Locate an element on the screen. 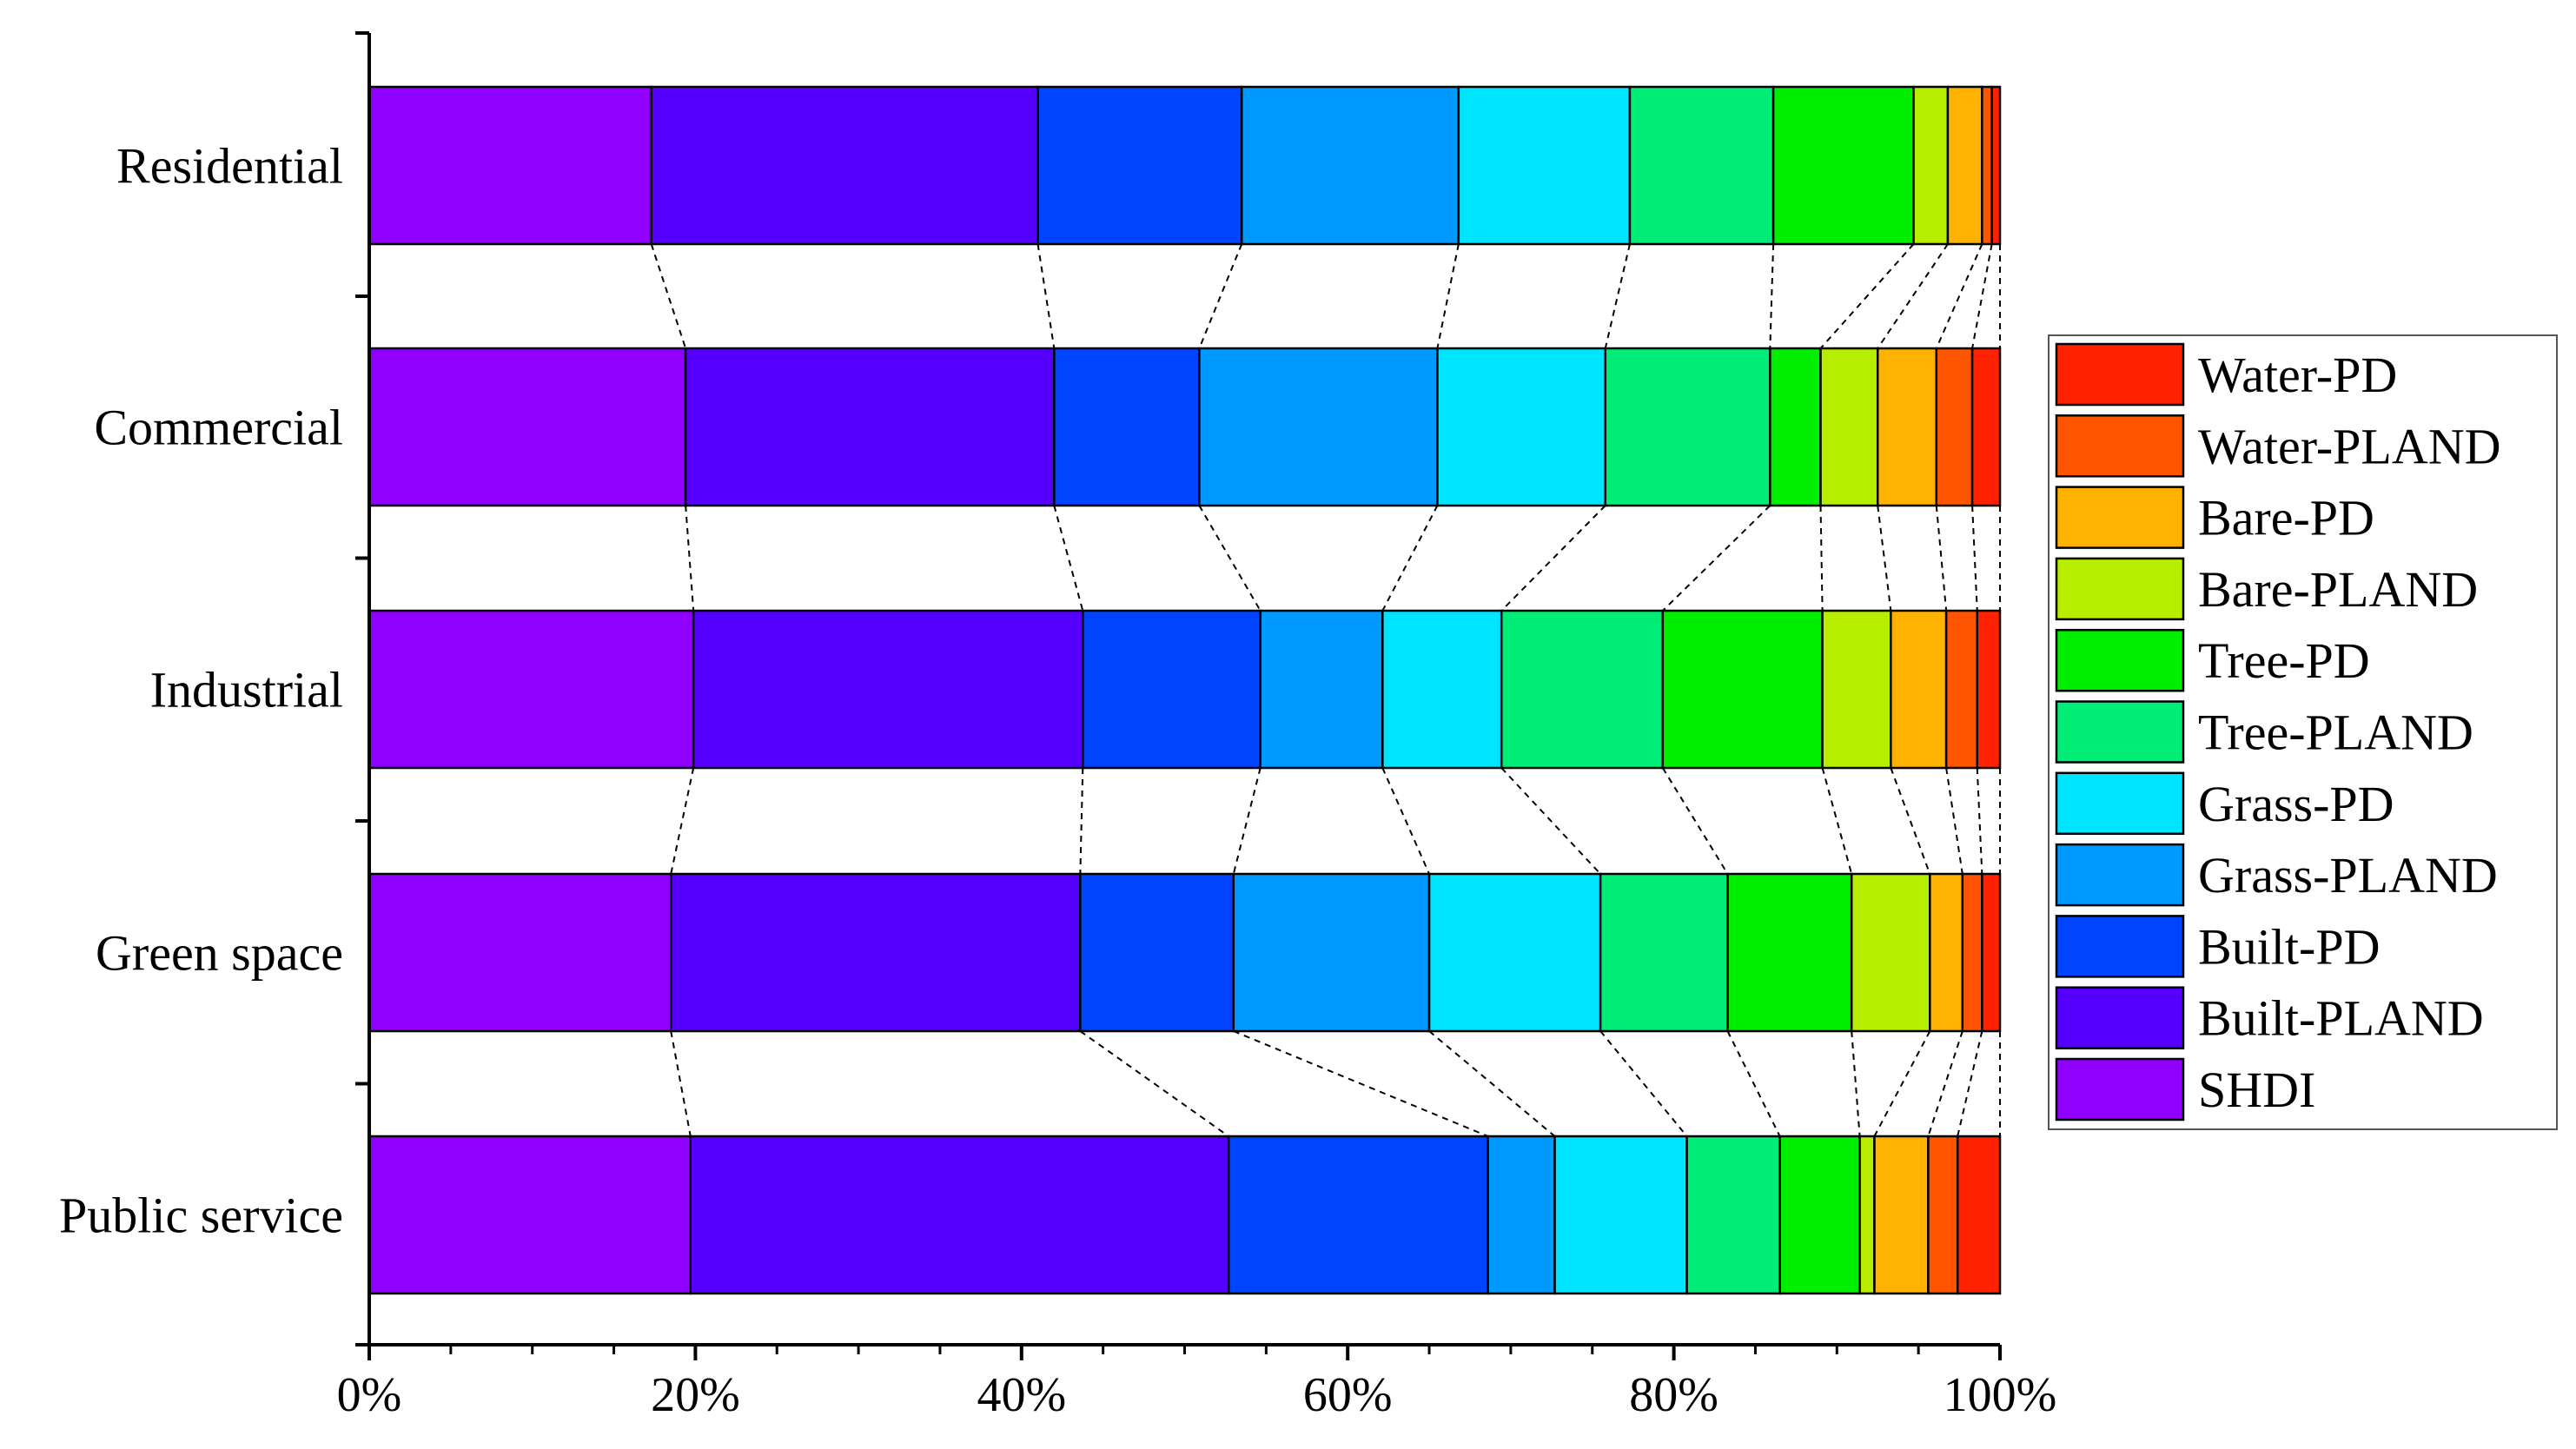 The height and width of the screenshot is (1449, 2576). x-tick-label: 20% is located at coordinates (695, 1395).